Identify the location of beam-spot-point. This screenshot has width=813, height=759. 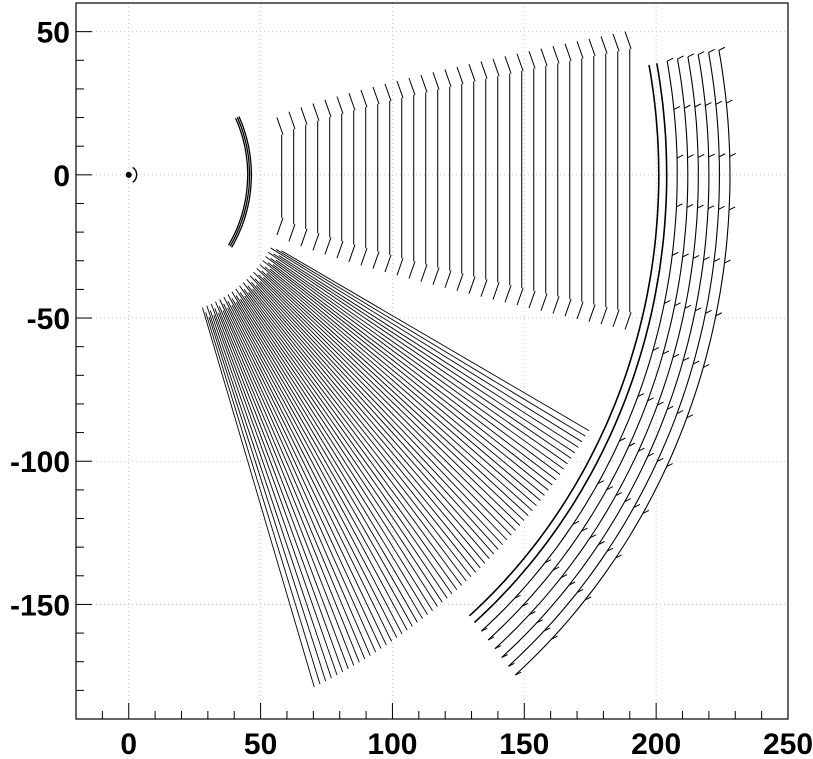
(128, 174).